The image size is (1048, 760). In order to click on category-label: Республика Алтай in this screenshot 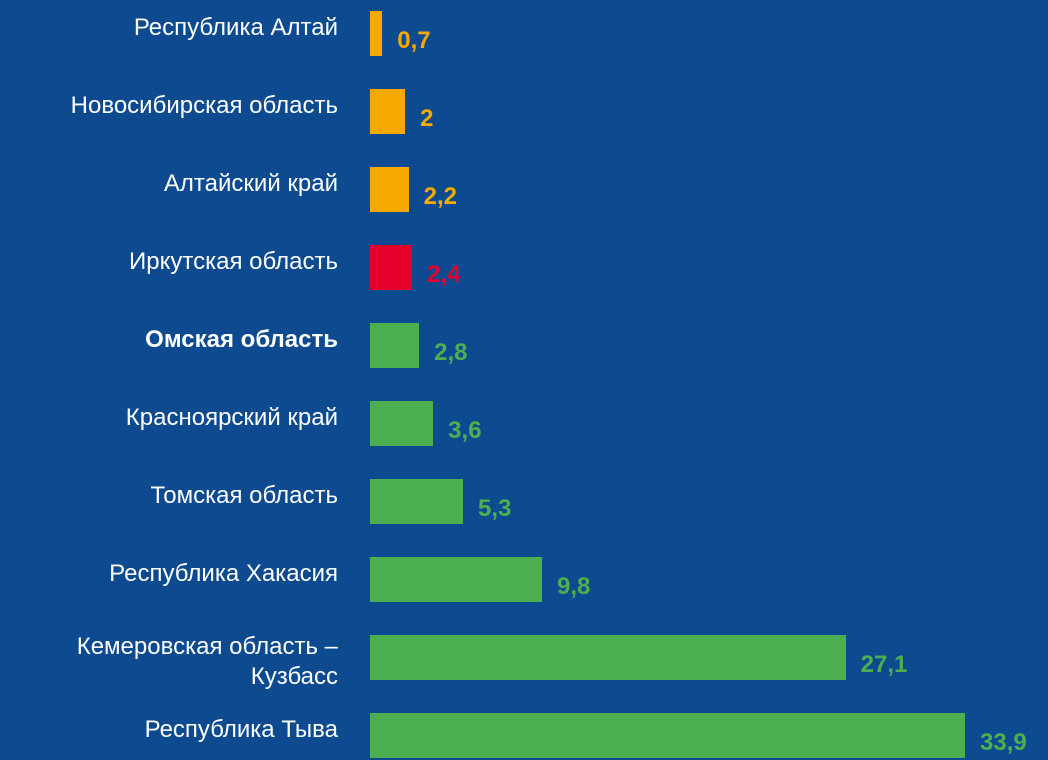, I will do `click(235, 27)`.